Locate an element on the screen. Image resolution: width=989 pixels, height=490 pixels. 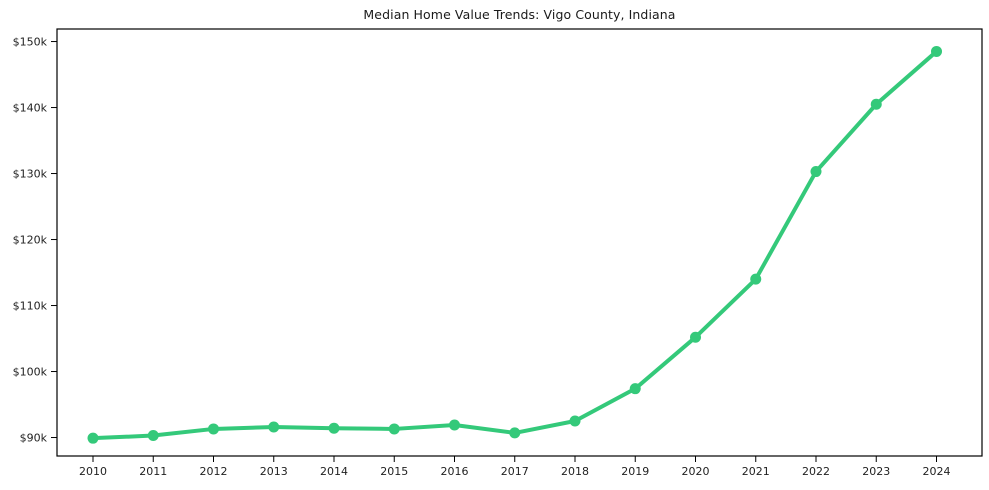
y-tick-label: $140k is located at coordinates (30, 108).